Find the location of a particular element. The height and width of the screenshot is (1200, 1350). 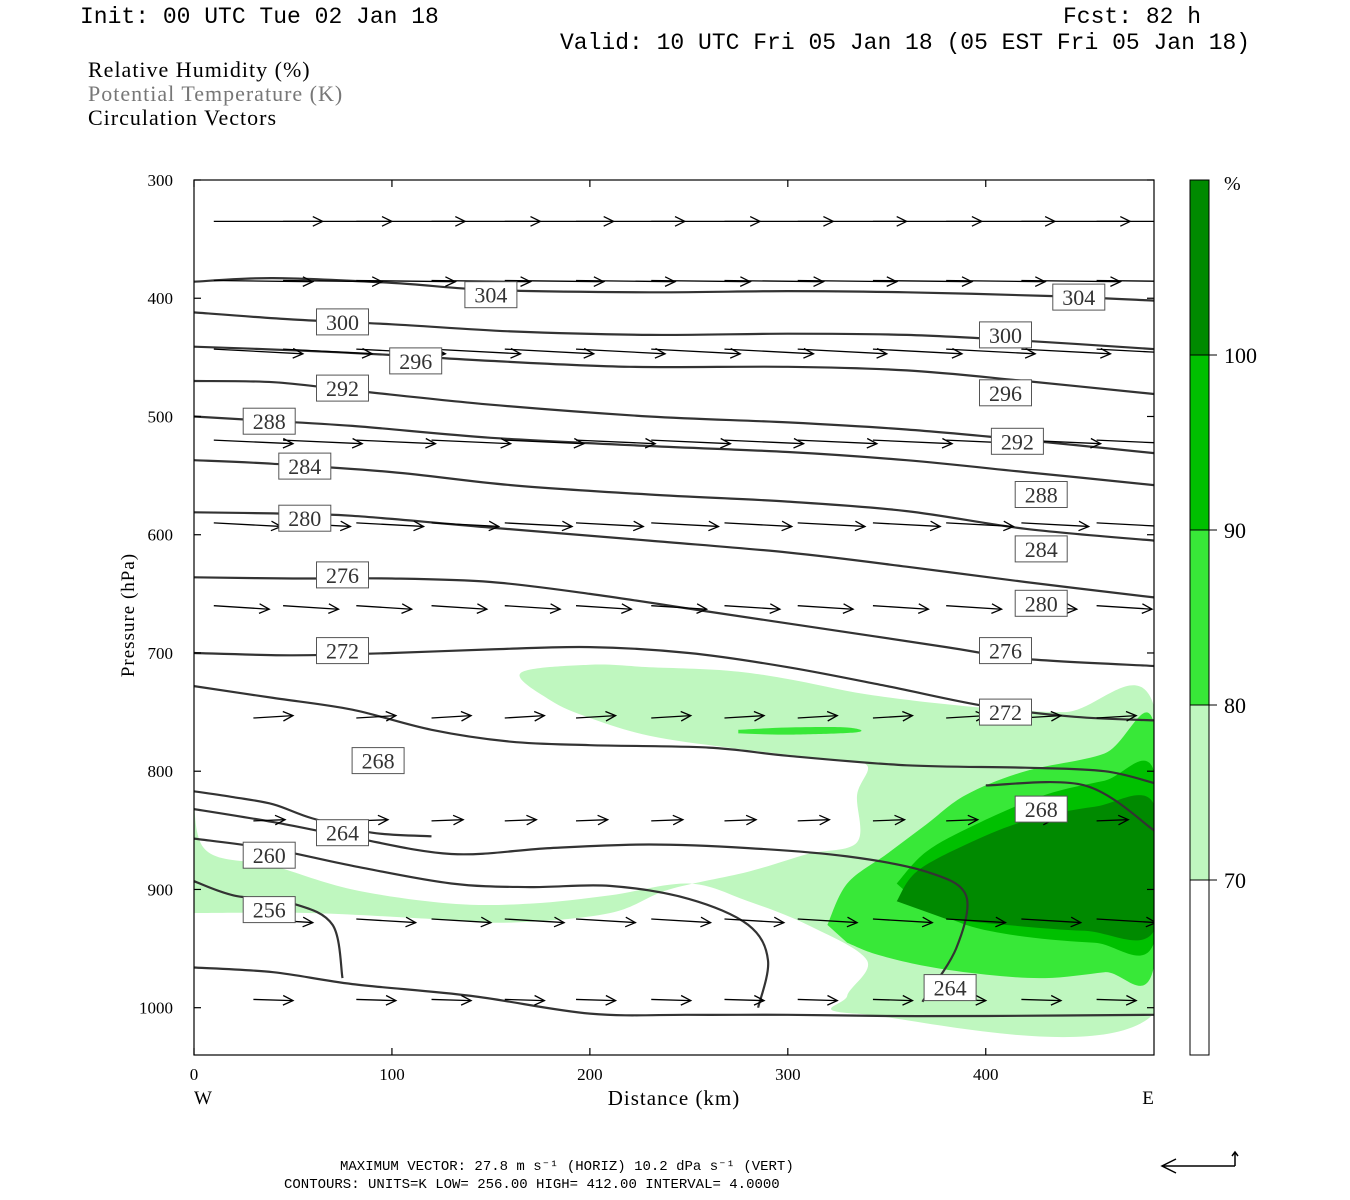

x-axis-label: Distance (km) is located at coordinates (674, 1098).